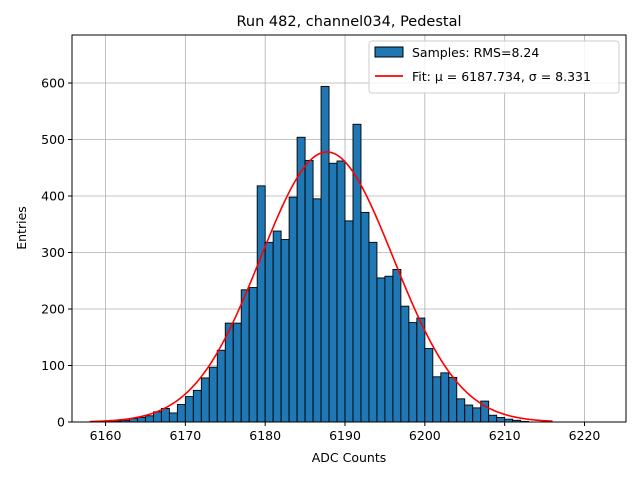 The image size is (640, 480). Describe the element at coordinates (348, 22) in the screenshot. I see `chart-title: Run 482, channel034, Pedestal` at that location.